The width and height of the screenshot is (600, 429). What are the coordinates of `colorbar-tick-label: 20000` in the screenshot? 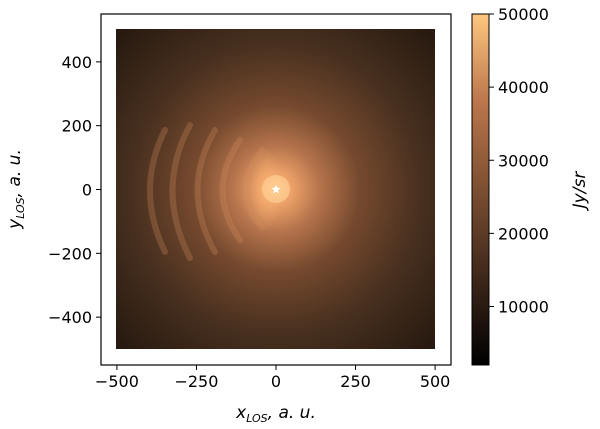 It's located at (523, 233).